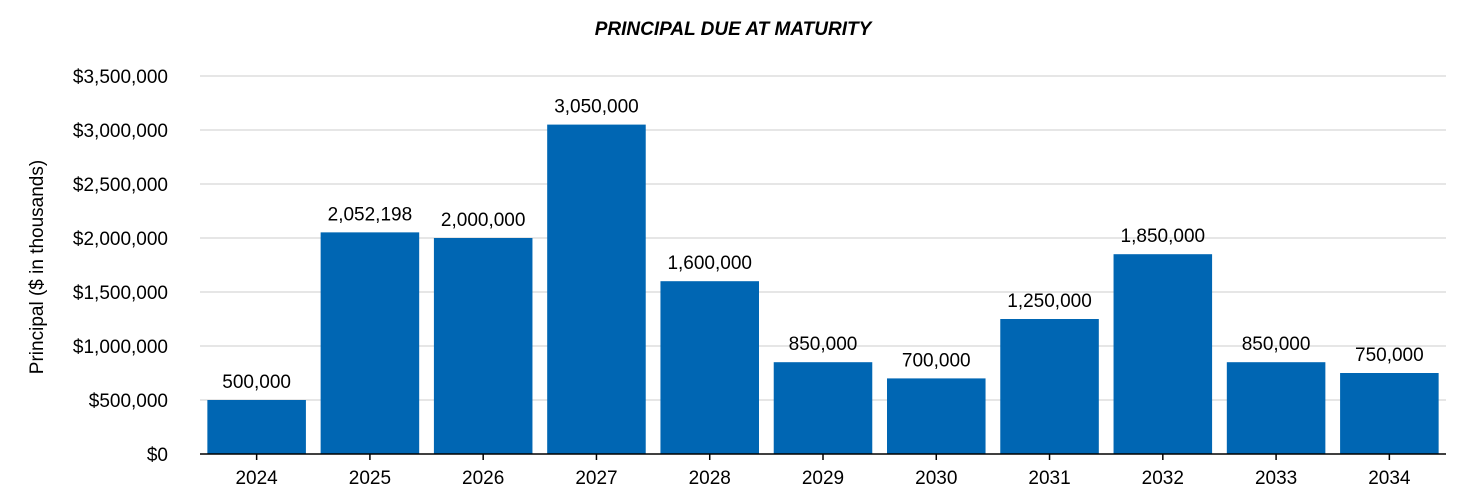 This screenshot has height=492, width=1466. What do you see at coordinates (370, 343) in the screenshot?
I see `bar-2025` at bounding box center [370, 343].